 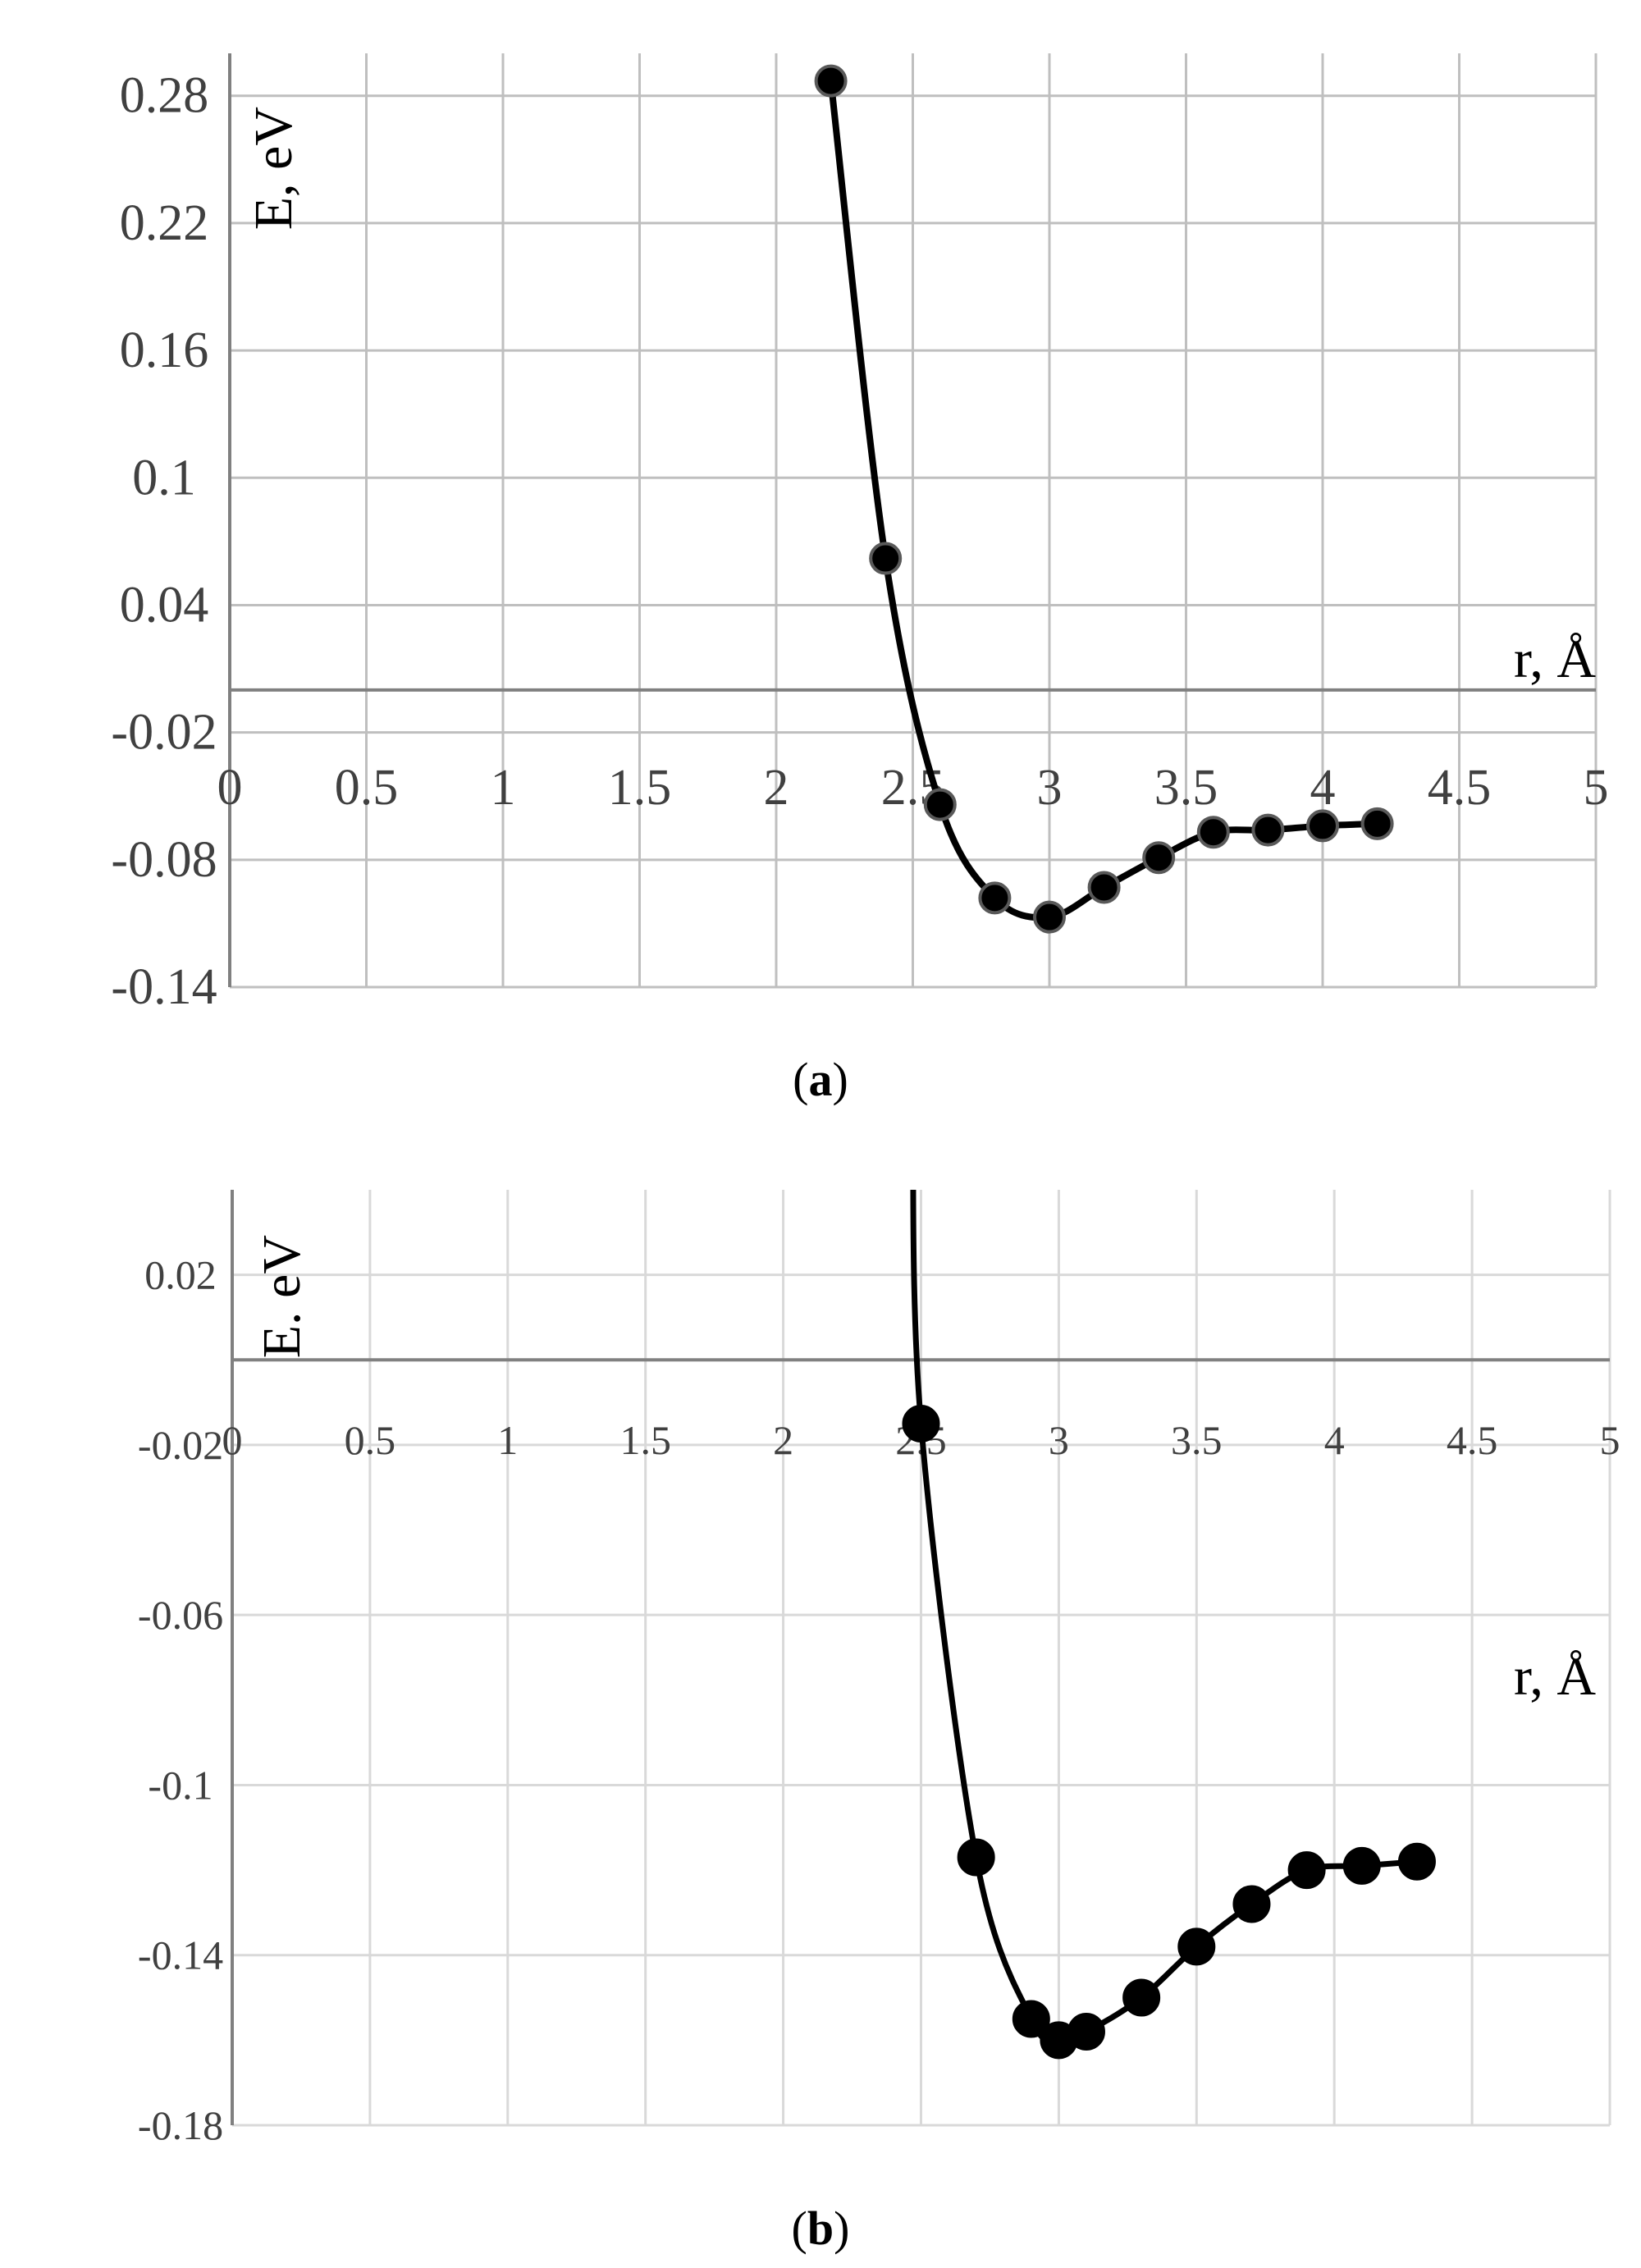 I want to click on y-tick-label: -0.1, so click(x=180, y=1785).